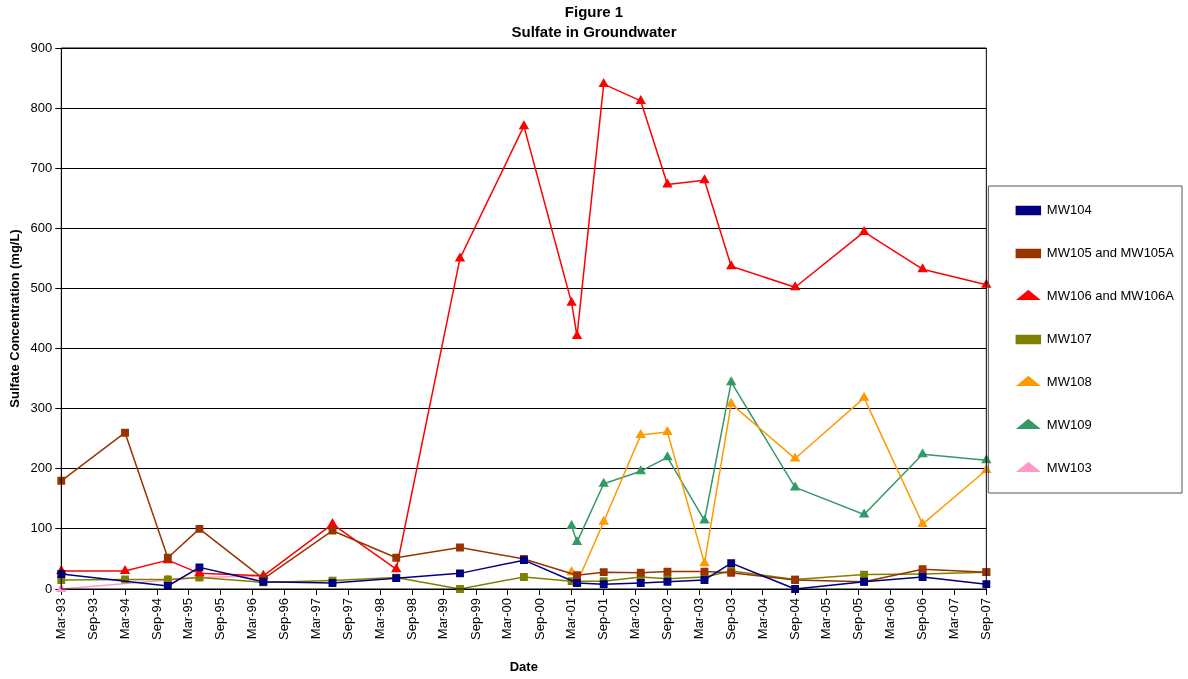 The width and height of the screenshot is (1188, 679). I want to click on x-tick-label: Sep-01, so click(603, 619).